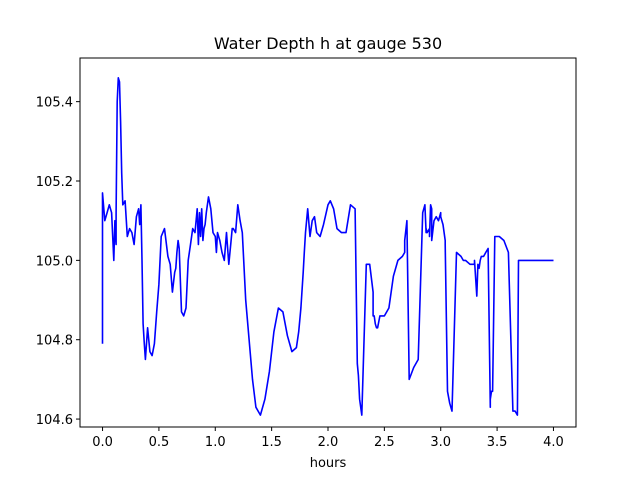 This screenshot has height=480, width=640. What do you see at coordinates (54, 261) in the screenshot?
I see `y-tick-label: 105.0` at bounding box center [54, 261].